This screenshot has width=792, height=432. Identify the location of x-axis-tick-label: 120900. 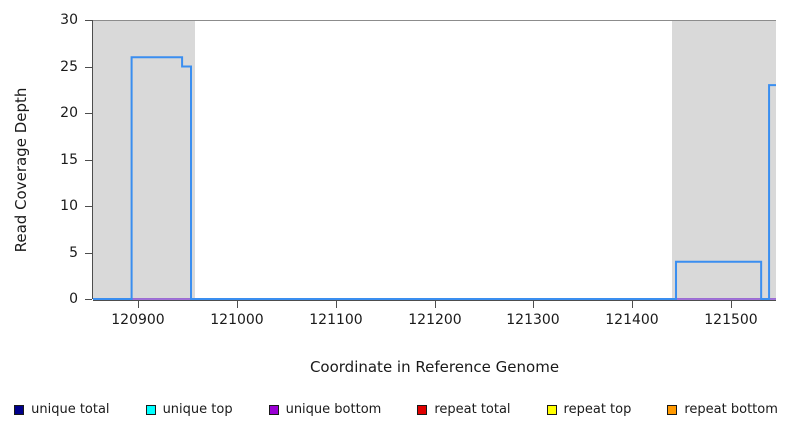
(138, 320).